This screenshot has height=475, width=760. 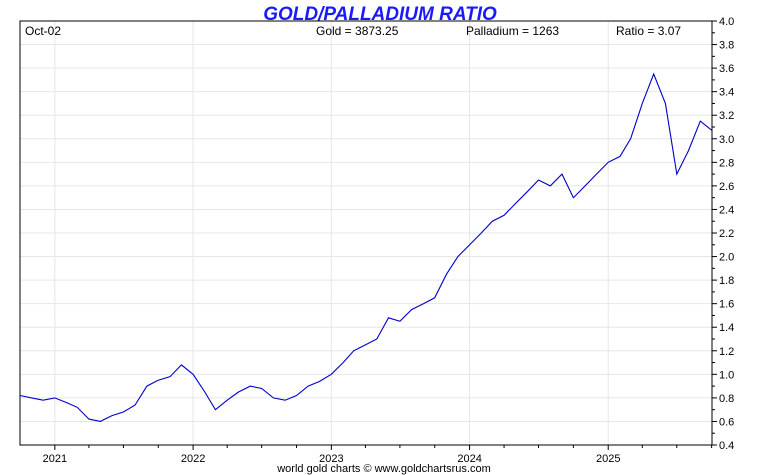 What do you see at coordinates (357, 31) in the screenshot?
I see `gold-price-readout: Gold = 3873.25` at bounding box center [357, 31].